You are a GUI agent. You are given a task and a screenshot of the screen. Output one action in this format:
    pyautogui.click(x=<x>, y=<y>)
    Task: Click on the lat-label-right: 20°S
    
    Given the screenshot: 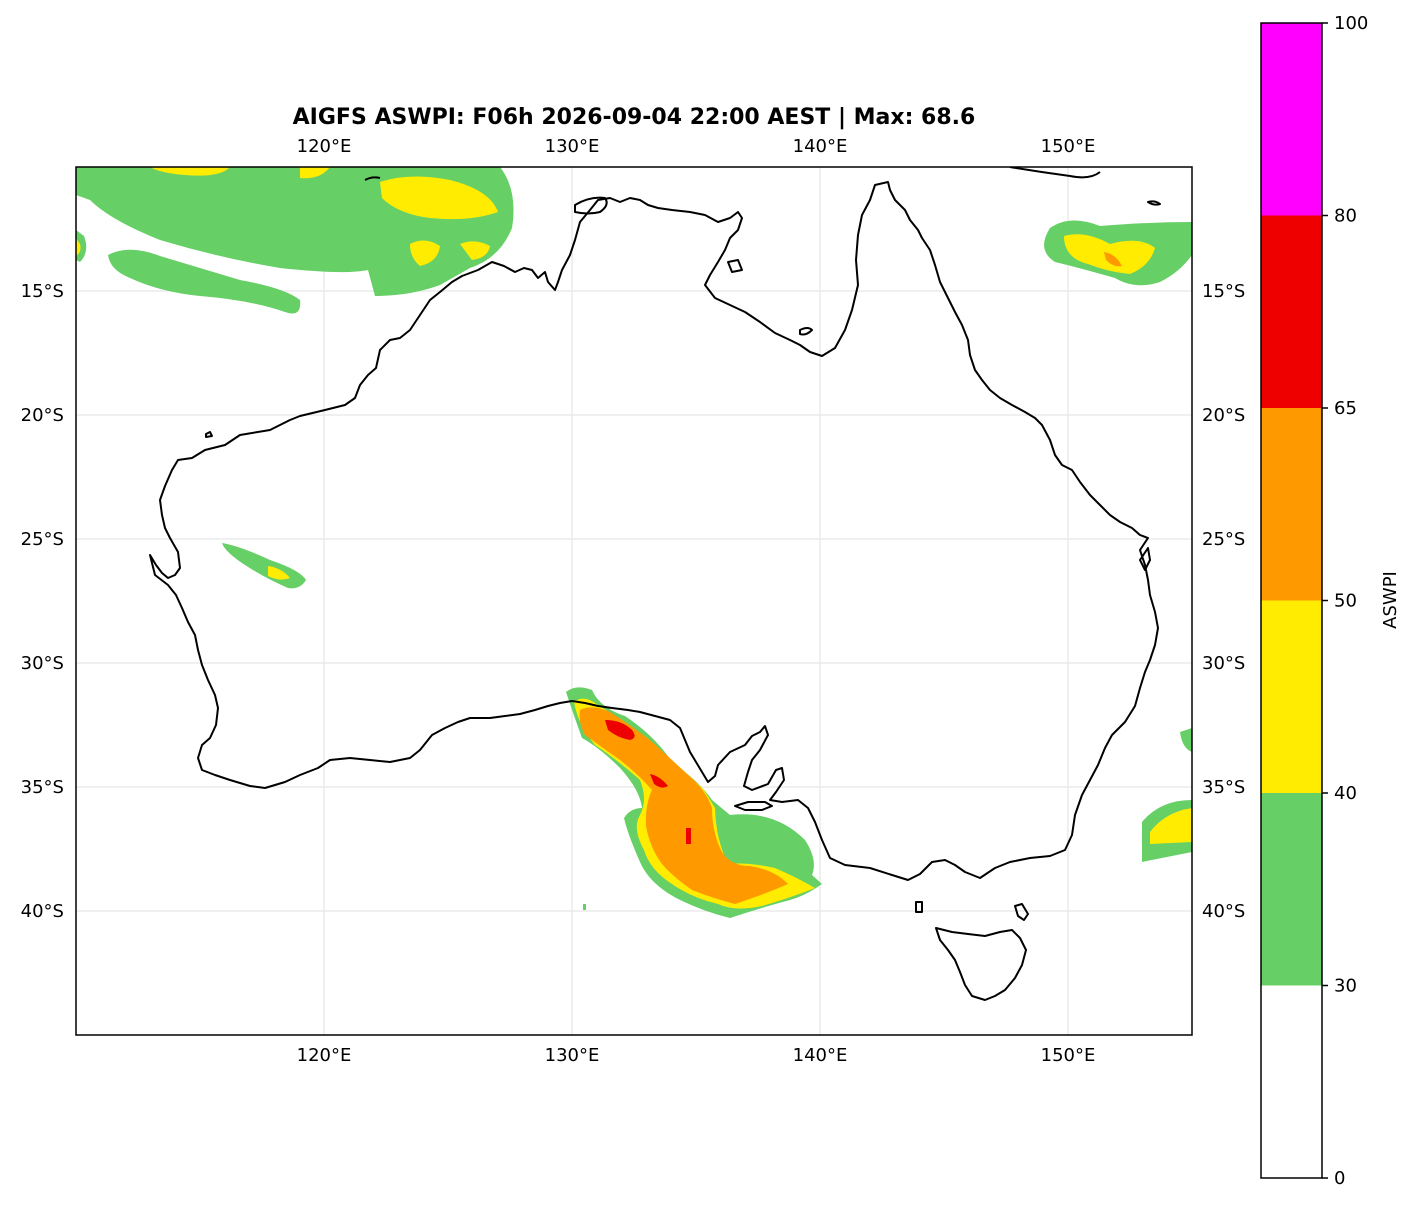 What is the action you would take?
    pyautogui.click(x=1223, y=415)
    